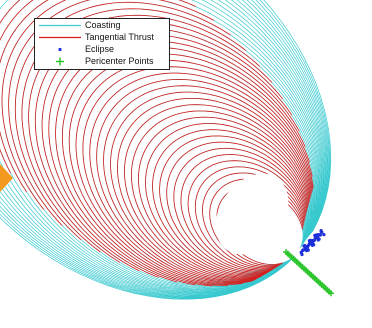 The height and width of the screenshot is (328, 372). Describe the element at coordinates (252, 214) in the screenshot. I see `central-body-hole` at that location.